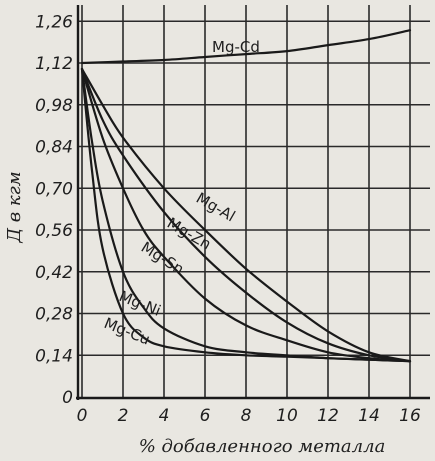 Image resolution: width=435 pixels, height=461 pixels. I want to click on x-axis-label: % добавленного металла, so click(262, 446).